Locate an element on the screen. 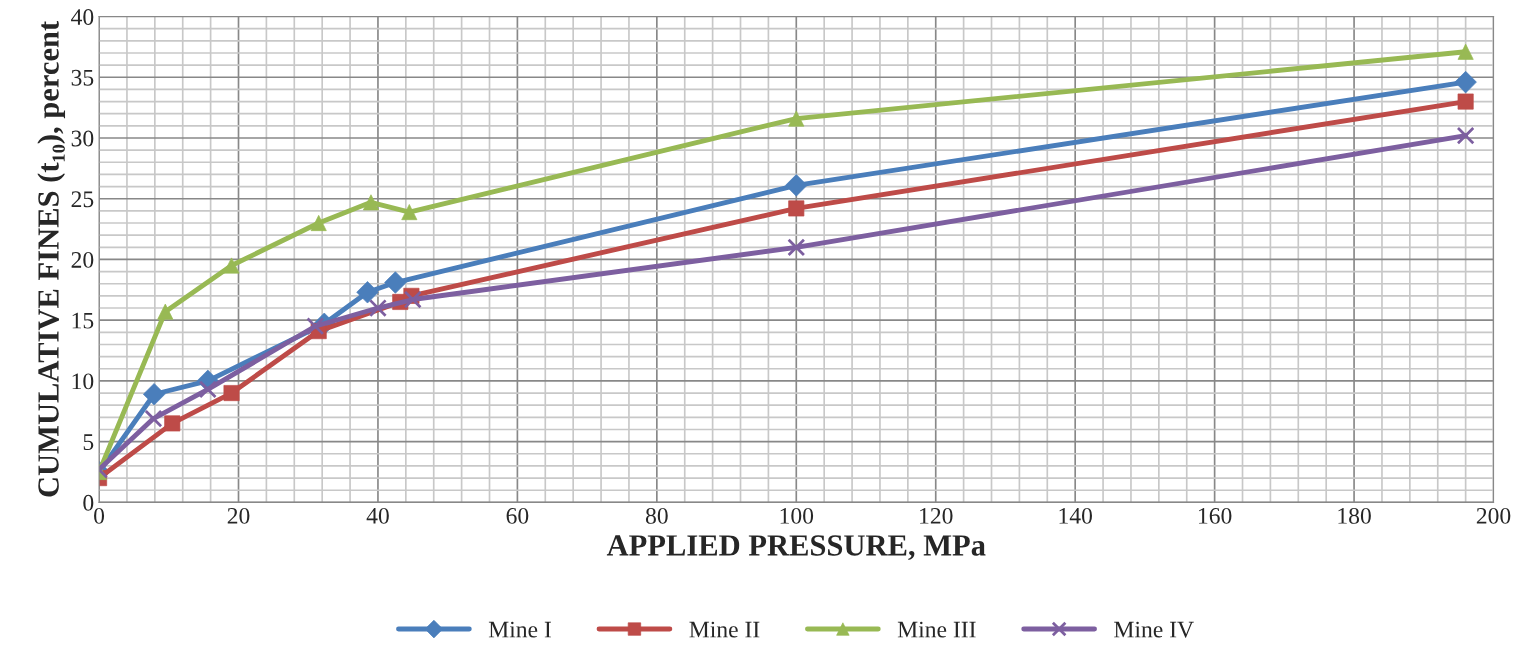 The image size is (1524, 661). y-tick-label: 5 is located at coordinates (88, 442).